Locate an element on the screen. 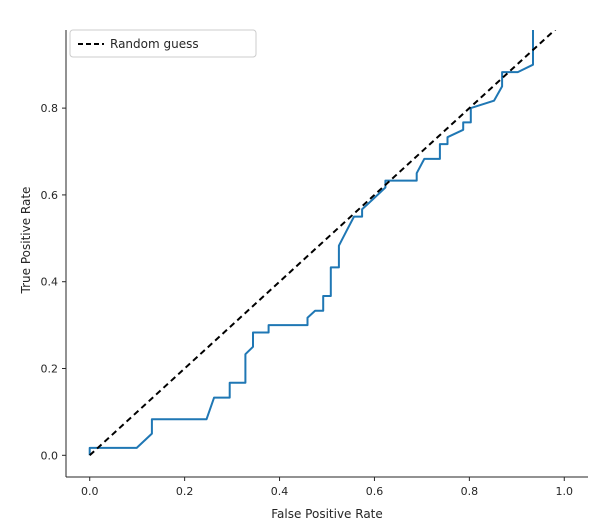 The image size is (592, 525). x-axis-title: False Positive Rate is located at coordinates (327, 514).